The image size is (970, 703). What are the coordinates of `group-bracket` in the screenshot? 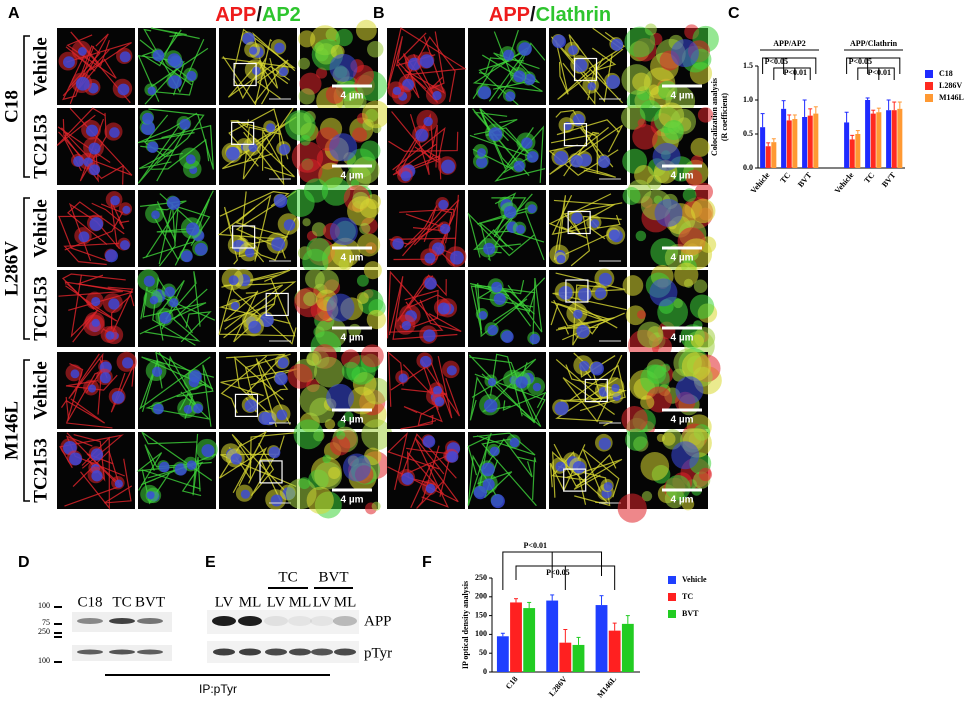 It's located at (26, 268).